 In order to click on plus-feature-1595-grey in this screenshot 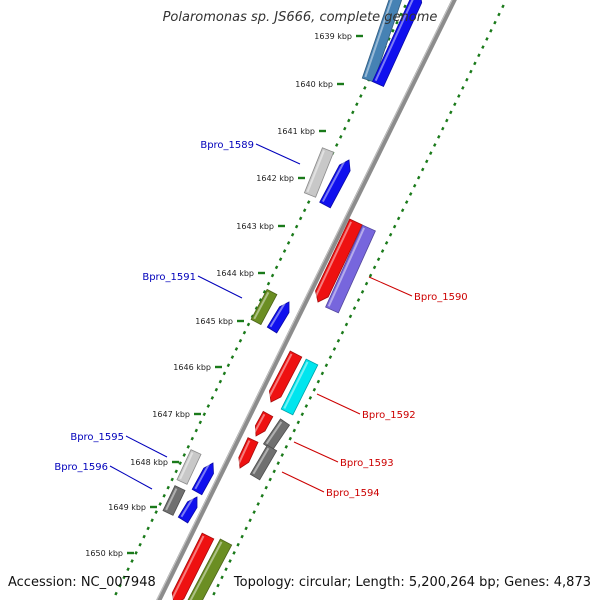, I will do `click(189, 467)`.